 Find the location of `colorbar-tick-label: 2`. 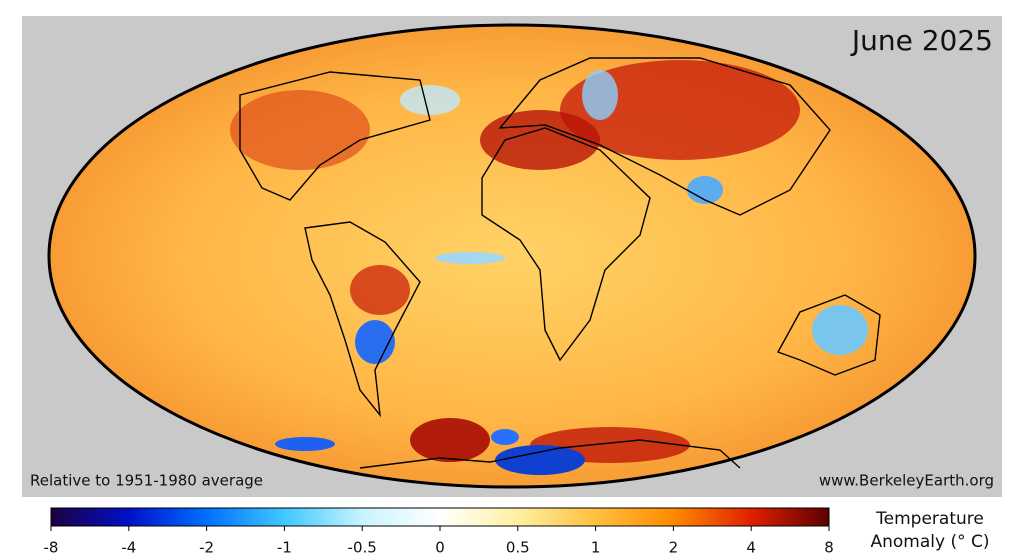

colorbar-tick-label: 2 is located at coordinates (674, 548).